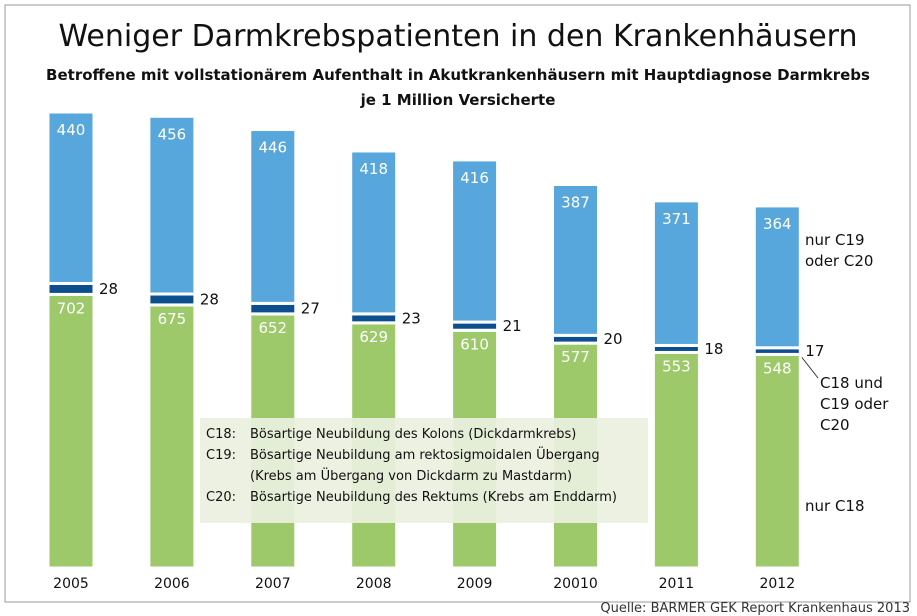 The width and height of the screenshot is (917, 616). Describe the element at coordinates (172, 134) in the screenshot. I see `value-label: 456` at that location.